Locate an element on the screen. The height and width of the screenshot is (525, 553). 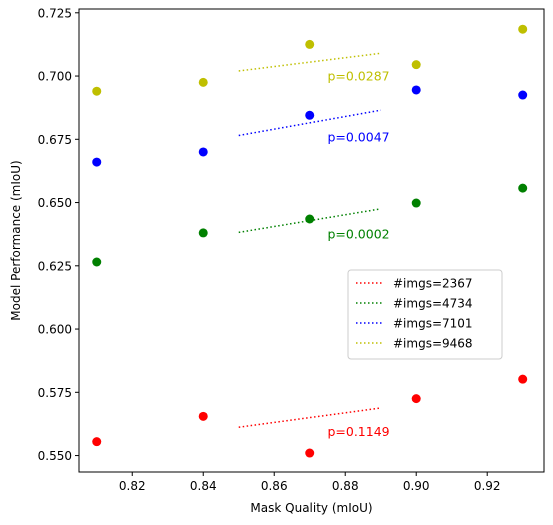
legend-item: #imgs=9468 is located at coordinates (414, 344).